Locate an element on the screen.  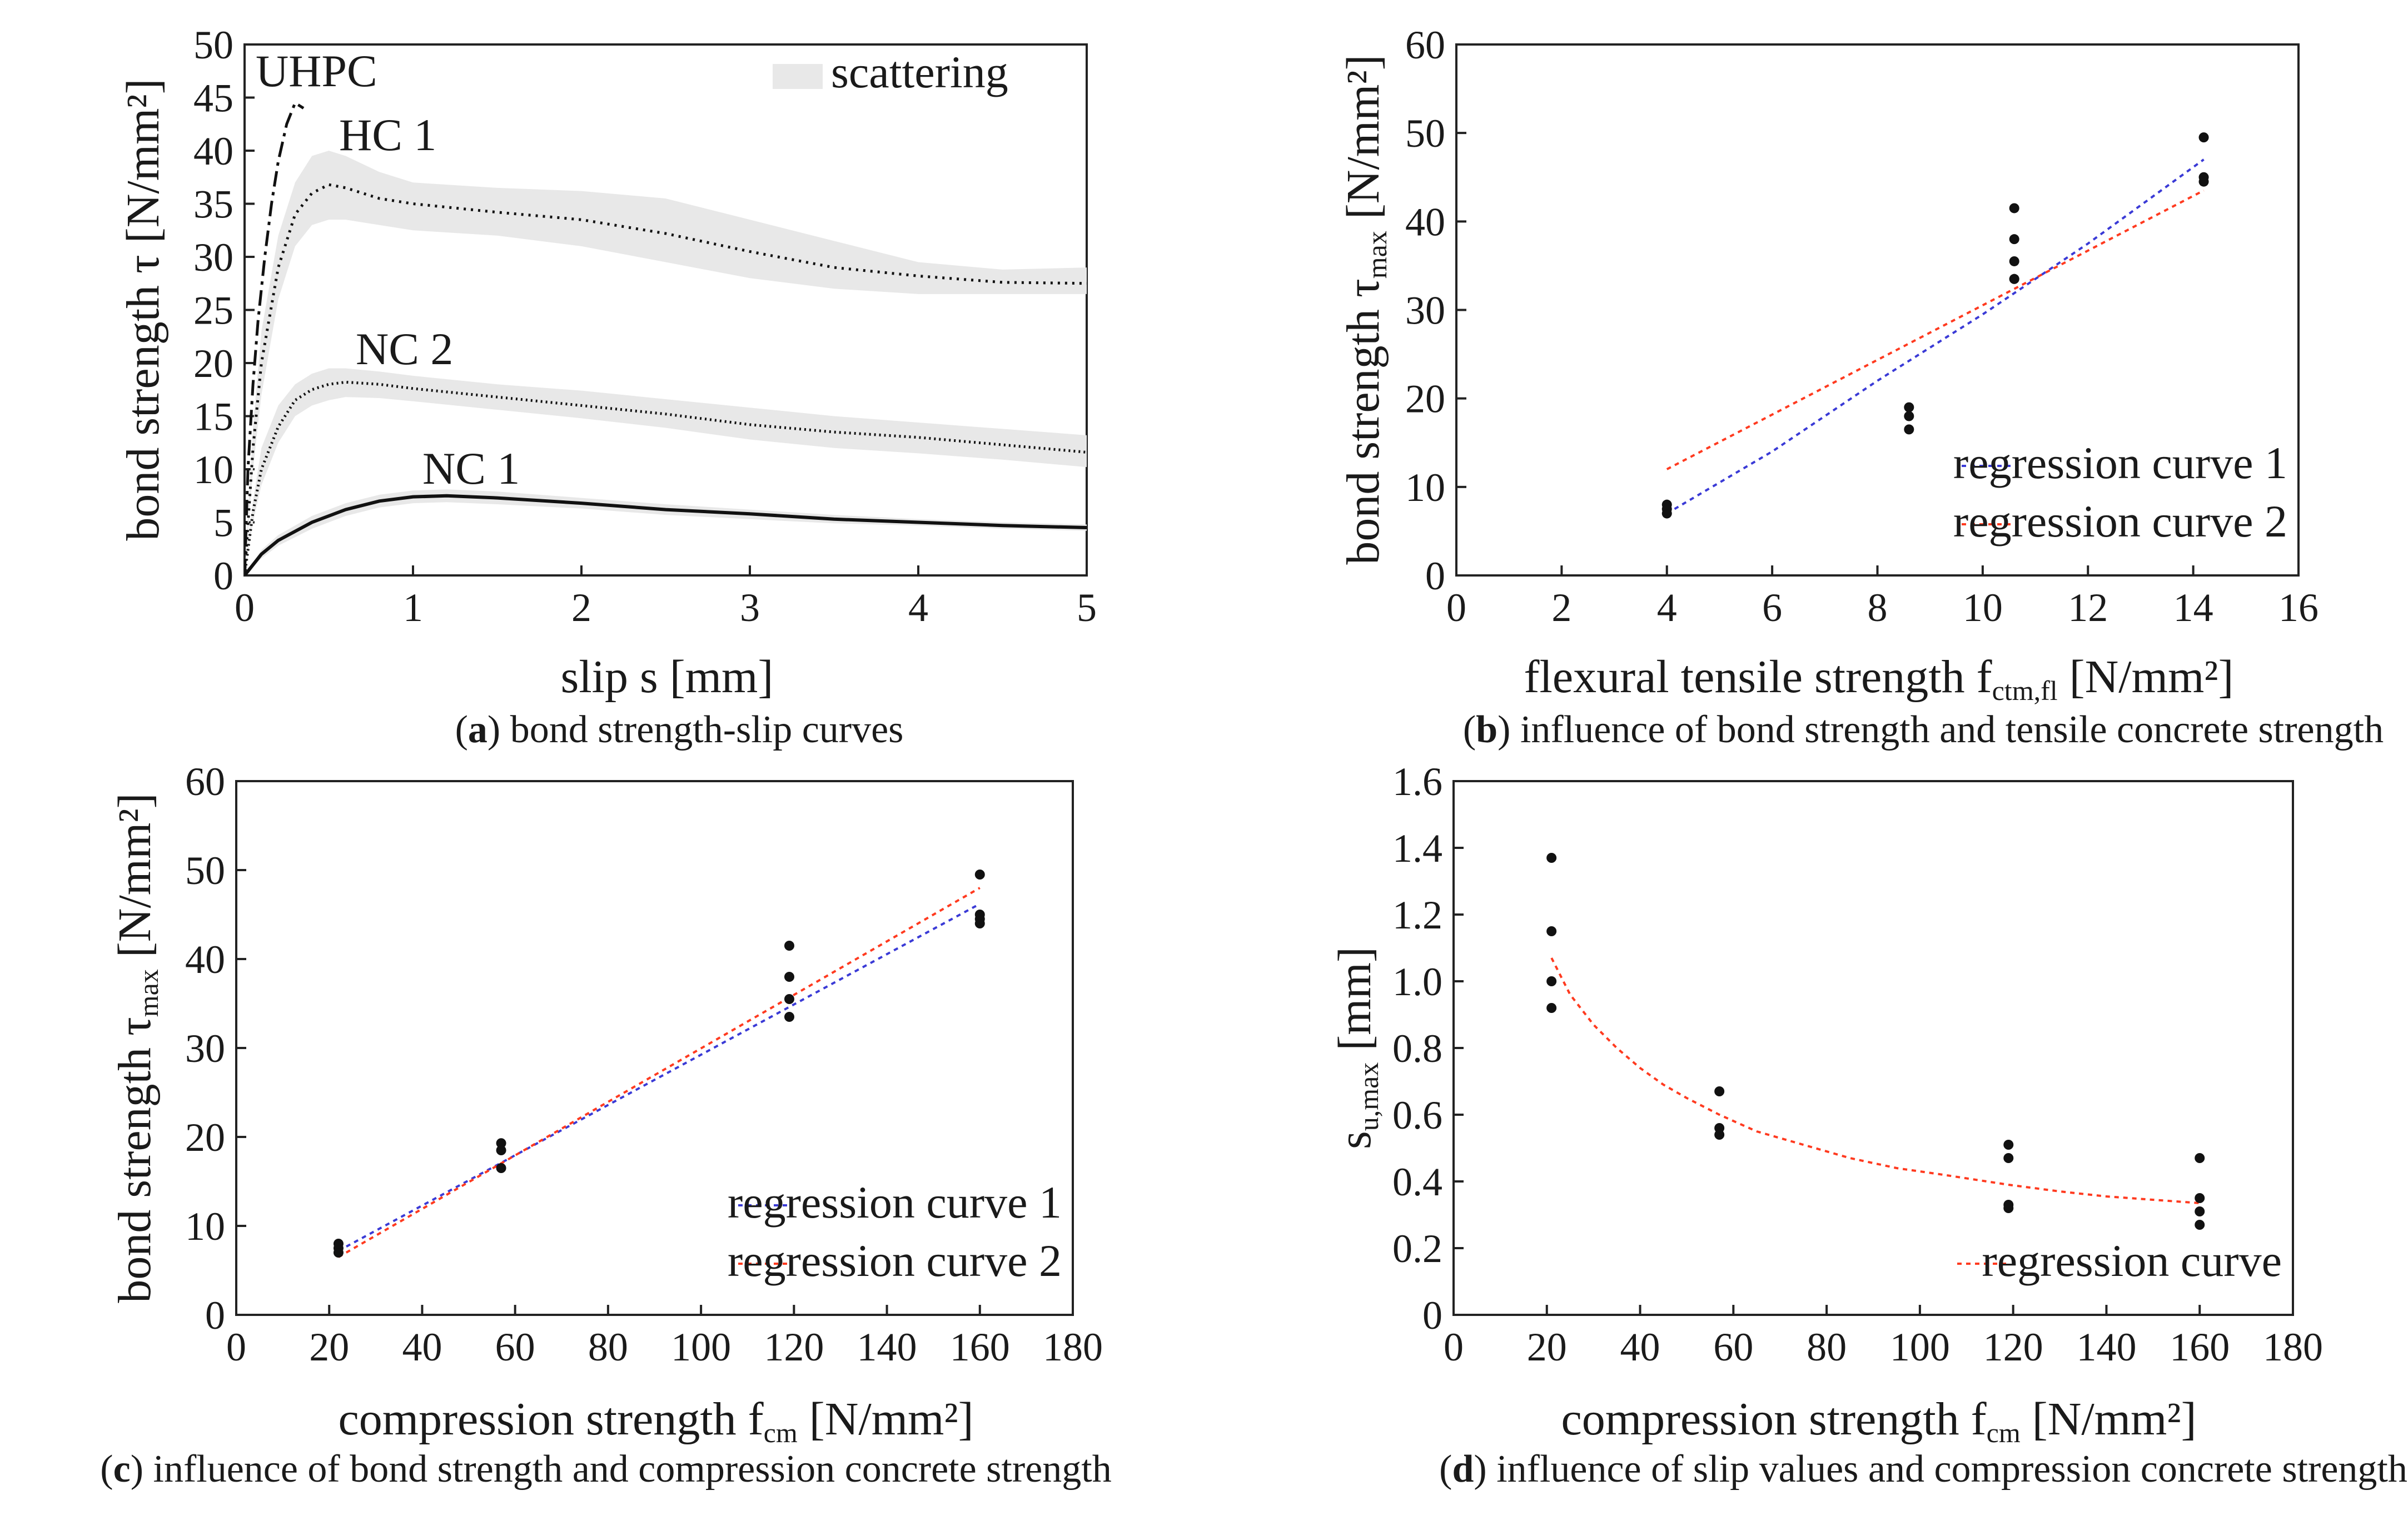
y-axis-label: bond strength τ [N/mm²] is located at coordinates (143, 309).